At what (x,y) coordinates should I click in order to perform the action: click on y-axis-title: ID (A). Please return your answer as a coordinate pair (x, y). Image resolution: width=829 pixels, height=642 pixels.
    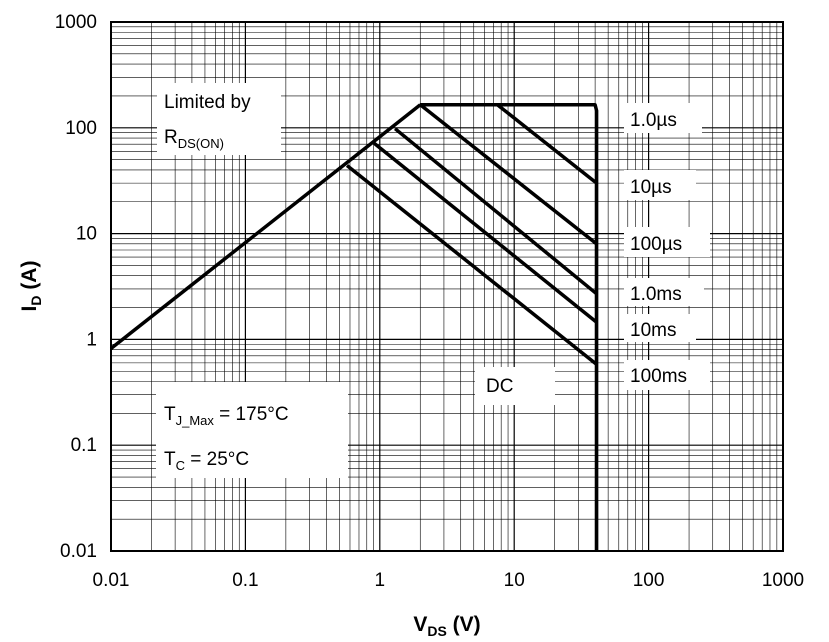
    Looking at the image, I should click on (31, 286).